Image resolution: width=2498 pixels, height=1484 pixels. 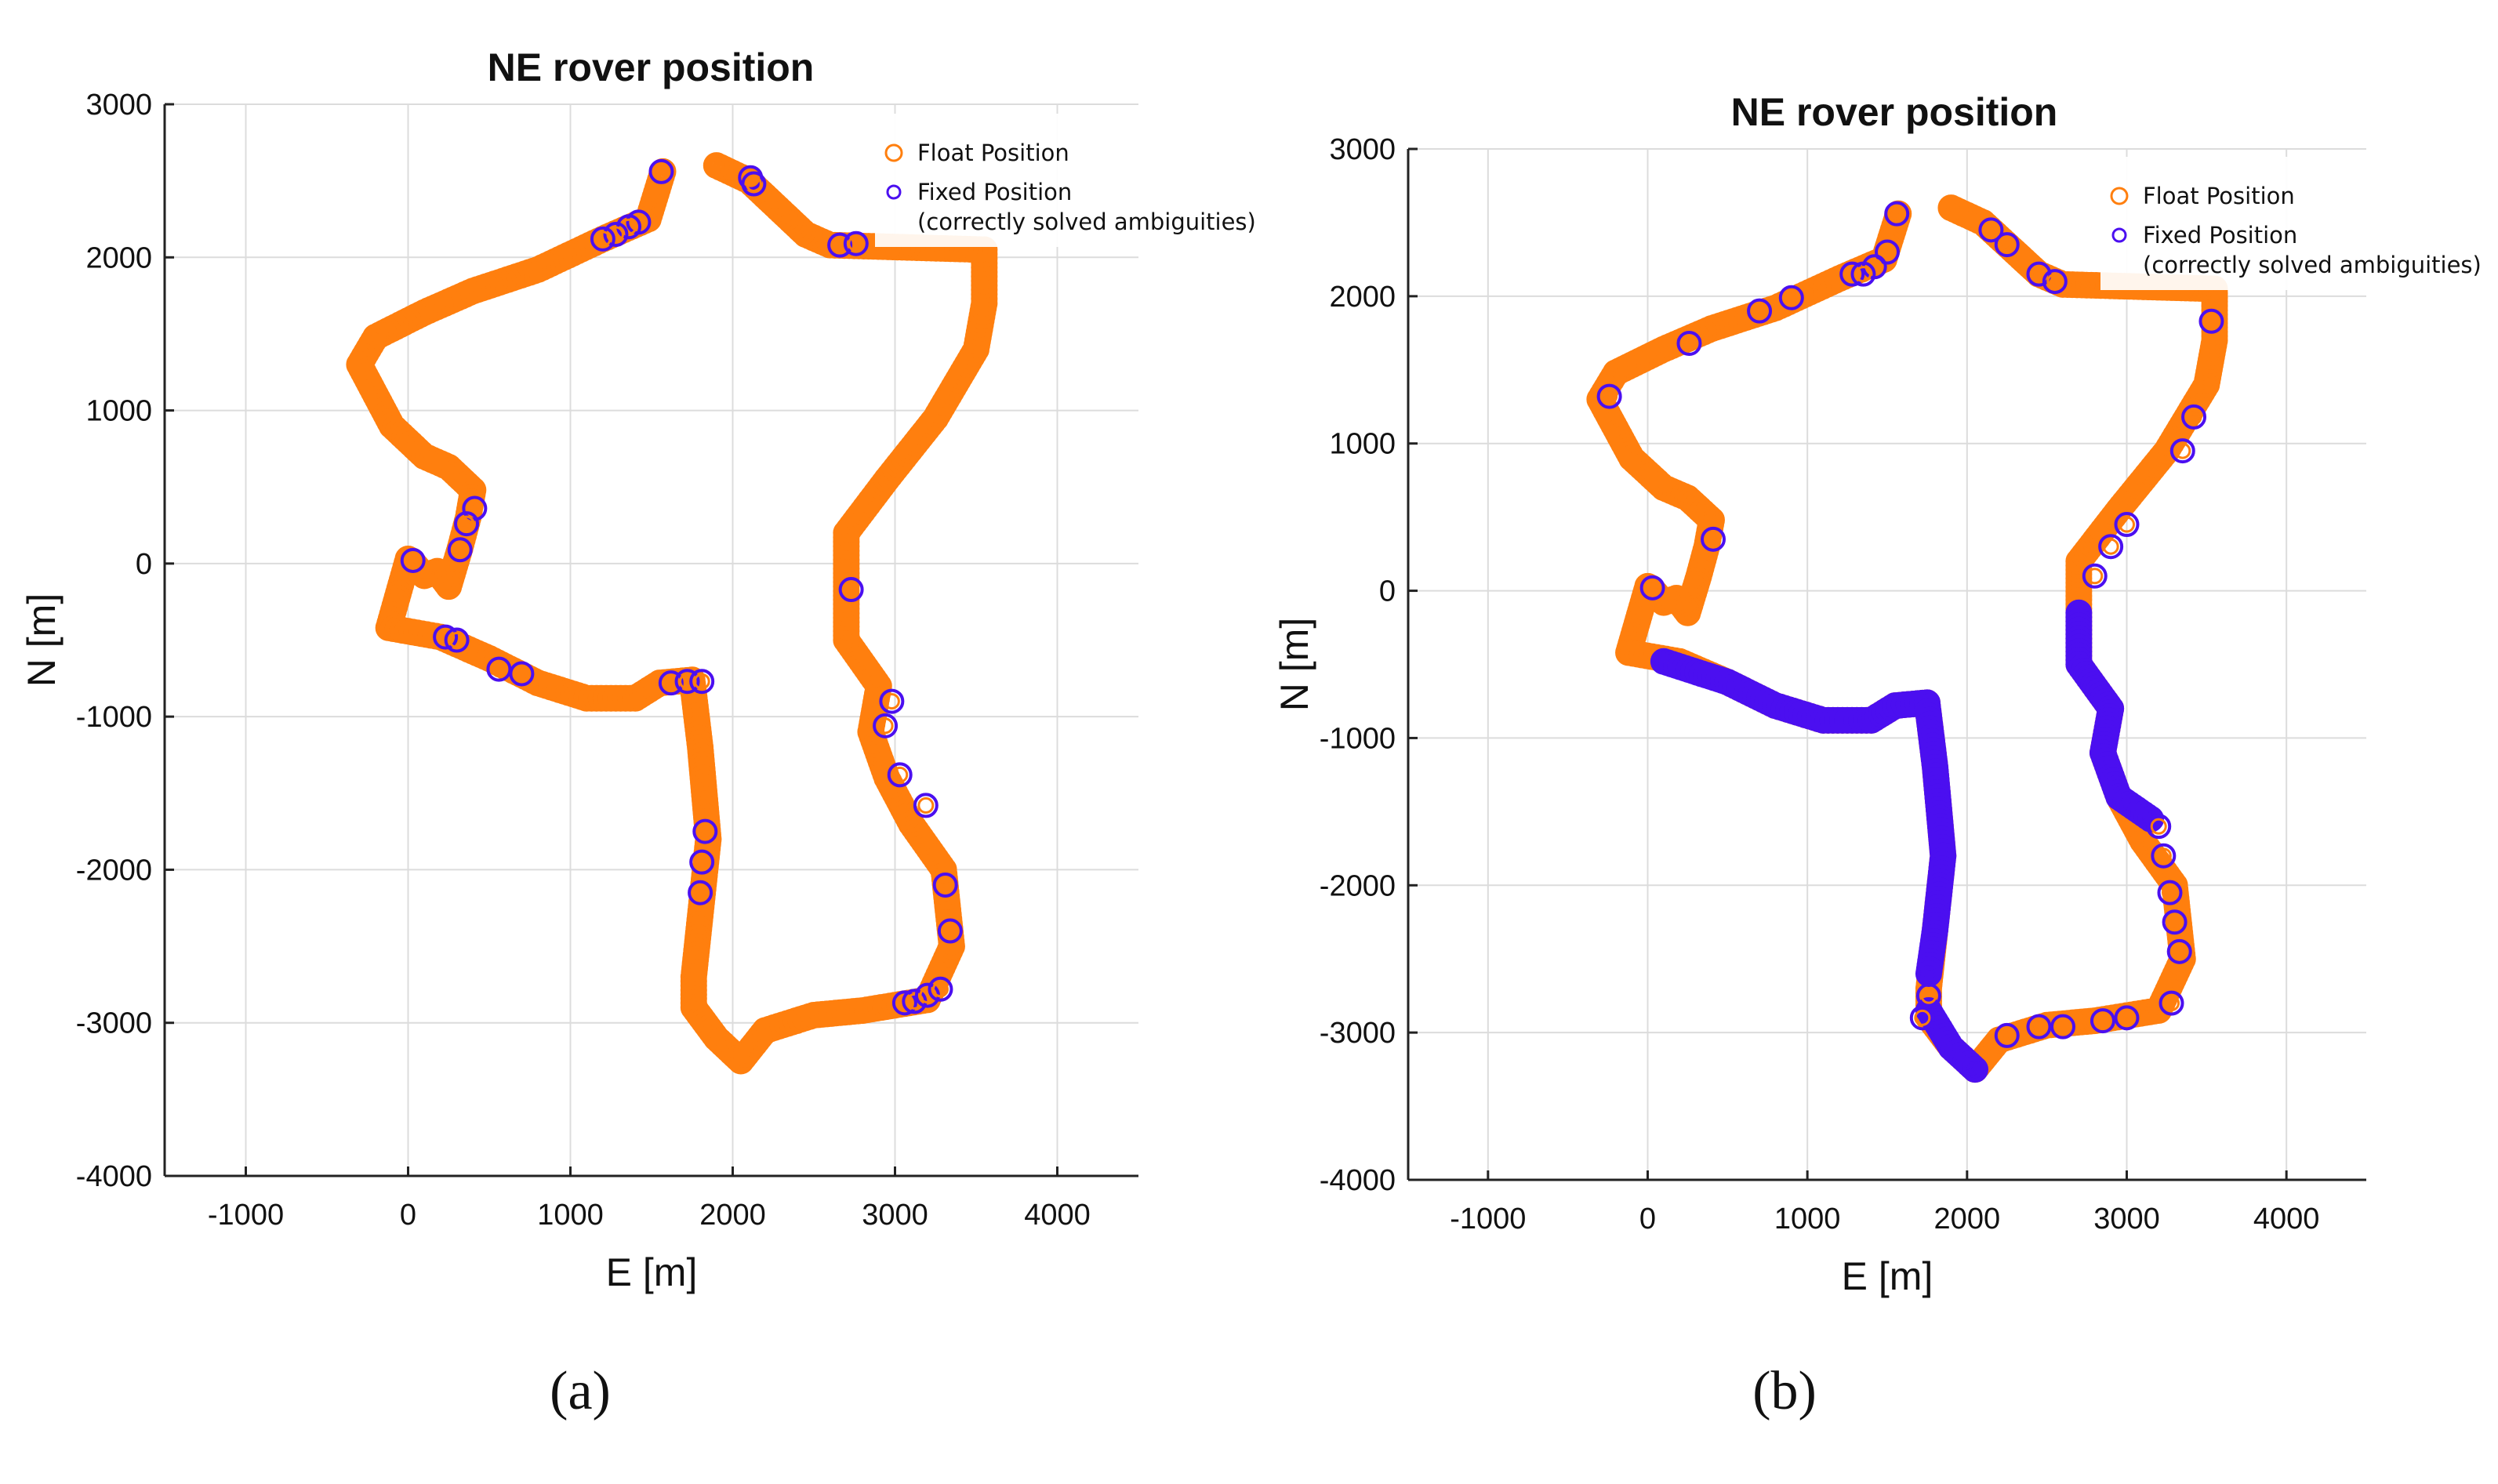 I want to click on legend-box, so click(x=1075, y=180).